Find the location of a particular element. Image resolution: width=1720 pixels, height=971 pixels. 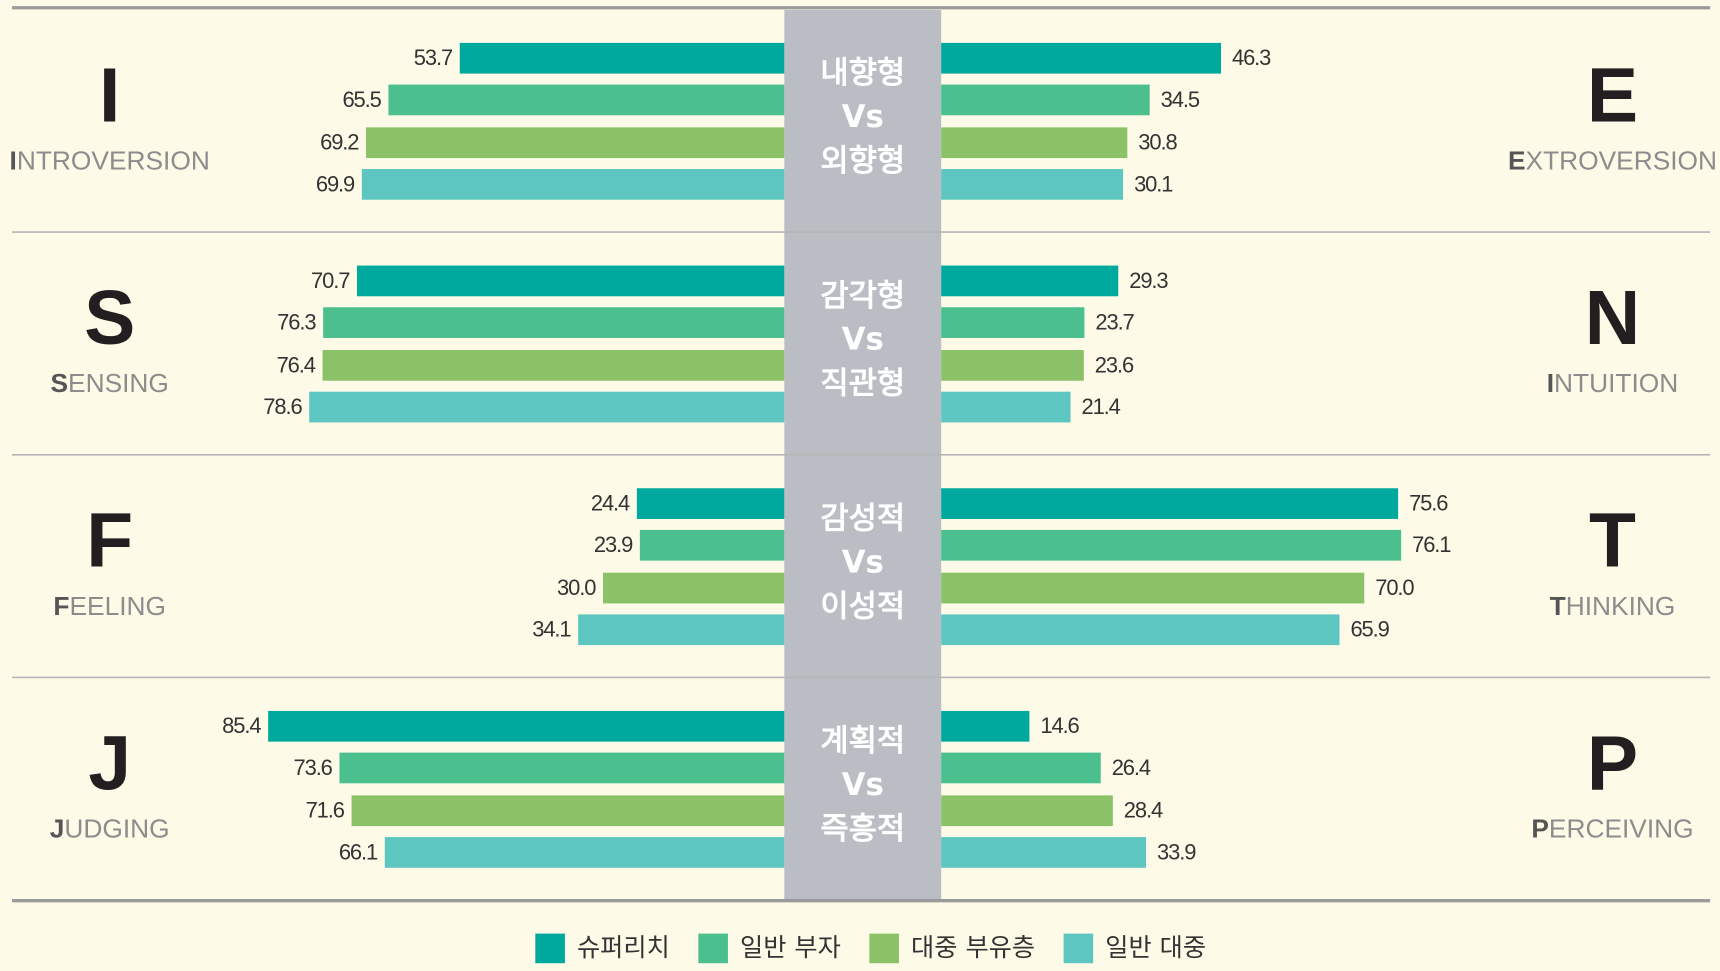

value-label: 73.6 is located at coordinates (313, 767).